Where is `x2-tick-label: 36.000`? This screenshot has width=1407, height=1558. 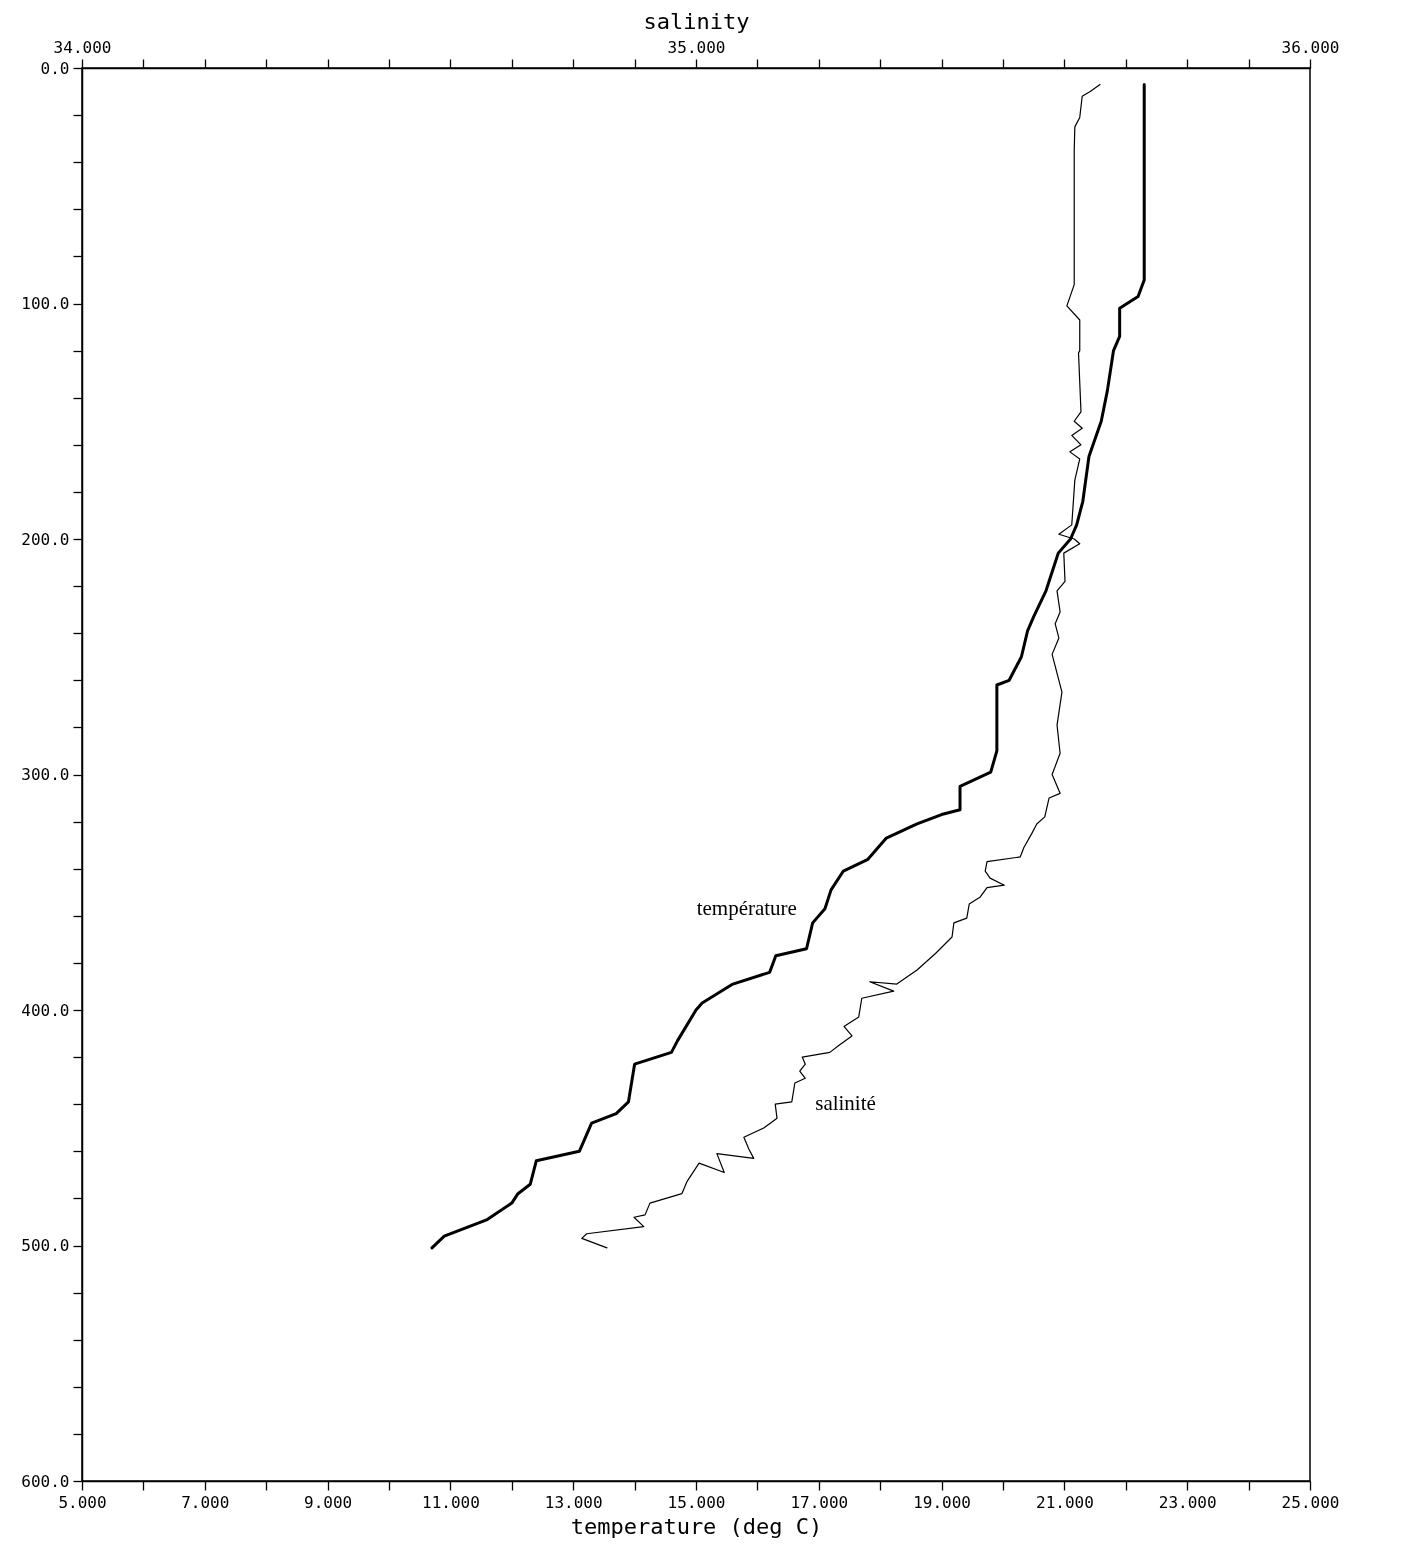 x2-tick-label: 36.000 is located at coordinates (1310, 47).